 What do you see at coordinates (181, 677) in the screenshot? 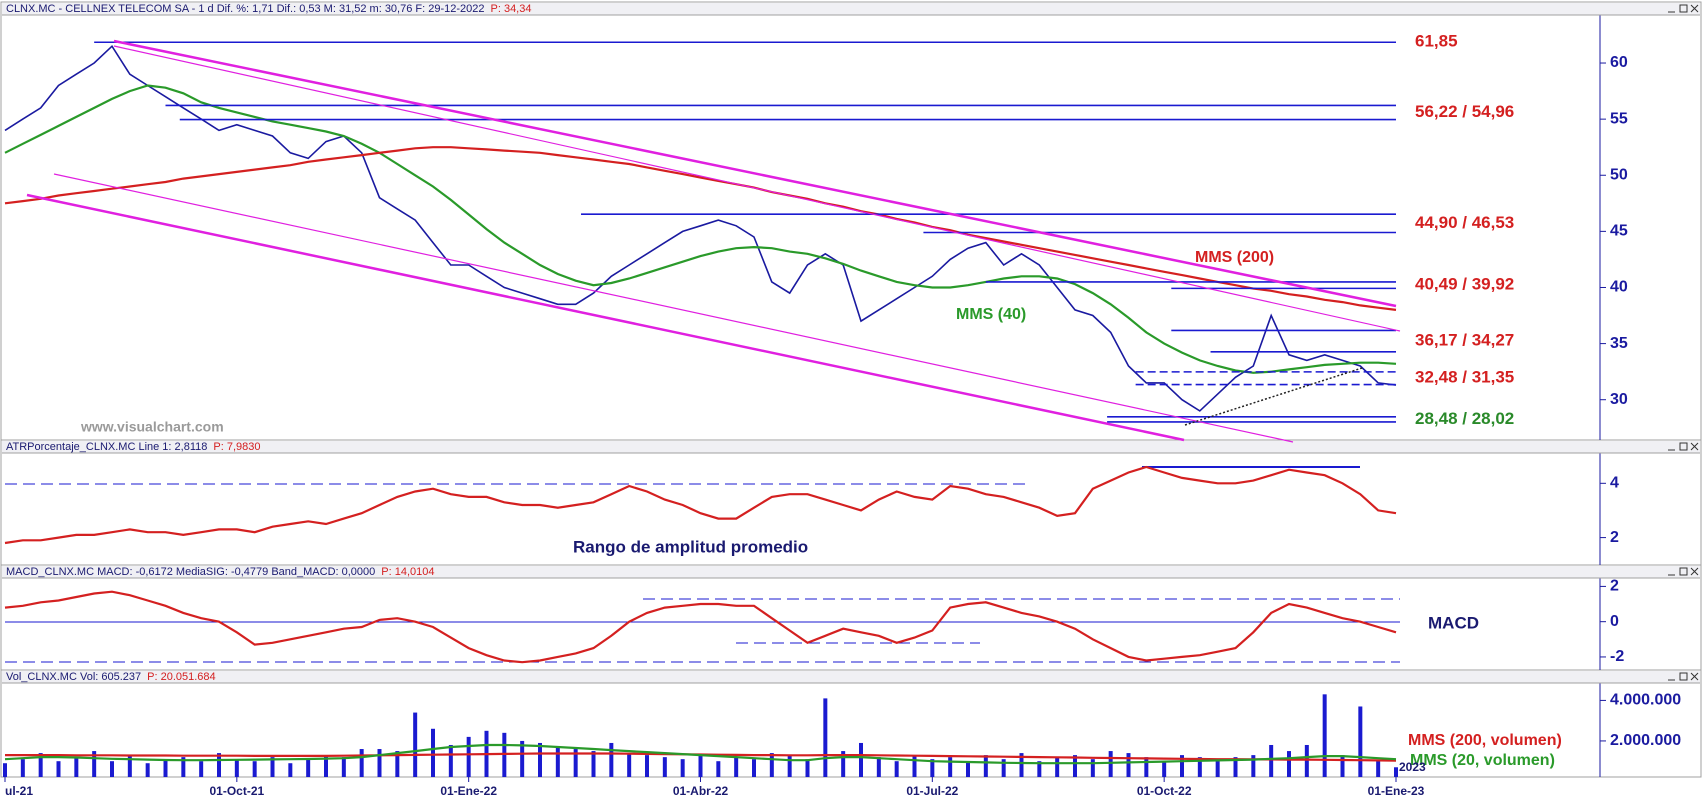
I see `panel-price-label: P: 20.051.684` at bounding box center [181, 677].